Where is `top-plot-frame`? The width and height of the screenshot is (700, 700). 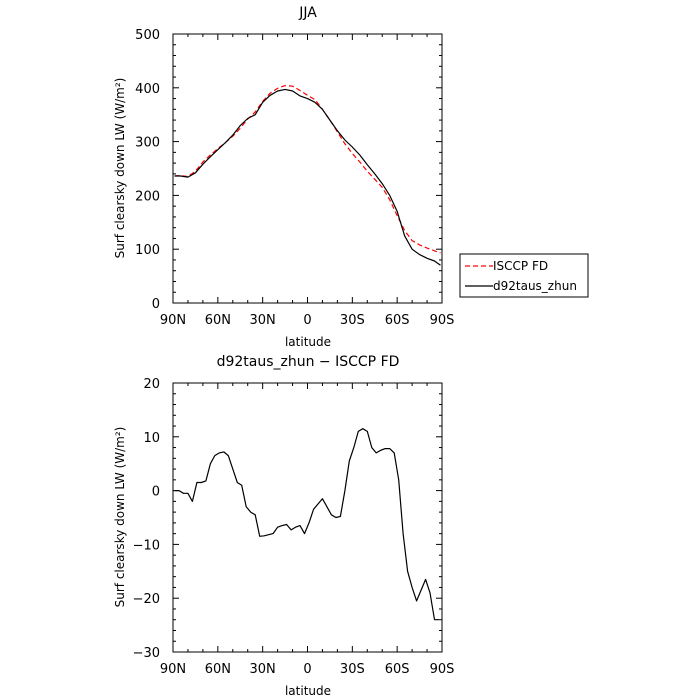 top-plot-frame is located at coordinates (307, 168).